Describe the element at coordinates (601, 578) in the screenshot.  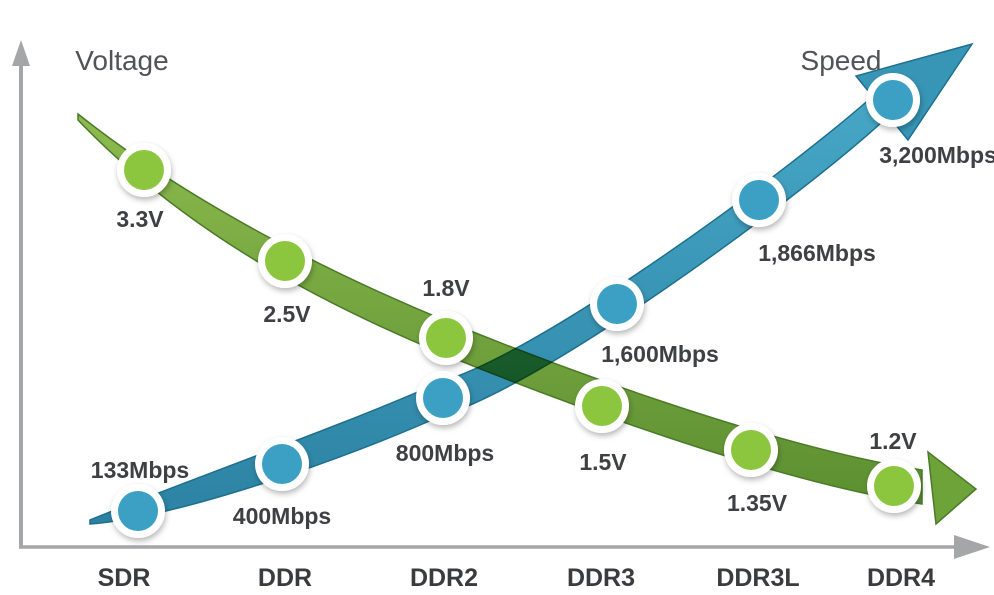
I see `x-axis-label-ddr3: DDR3` at that location.